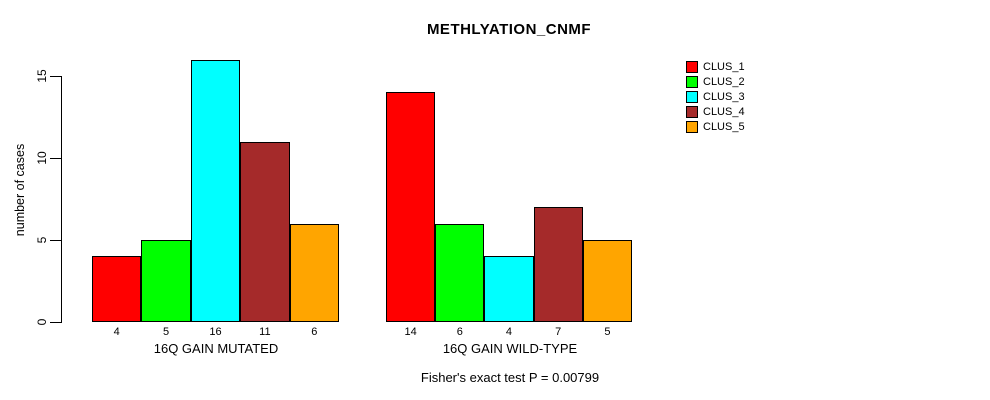  I want to click on y-axis-tick-label: 15, so click(42, 76).